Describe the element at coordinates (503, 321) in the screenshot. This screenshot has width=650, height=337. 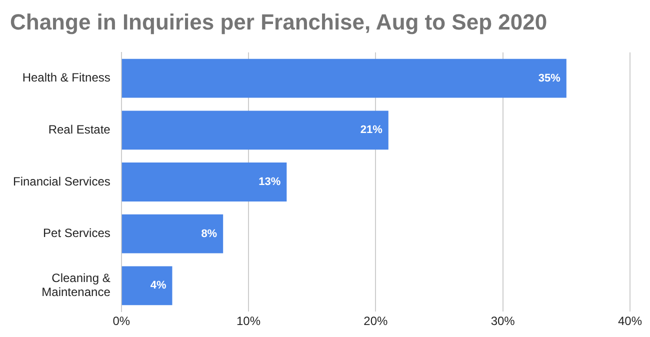
I see `x-tick-label: 30%` at that location.